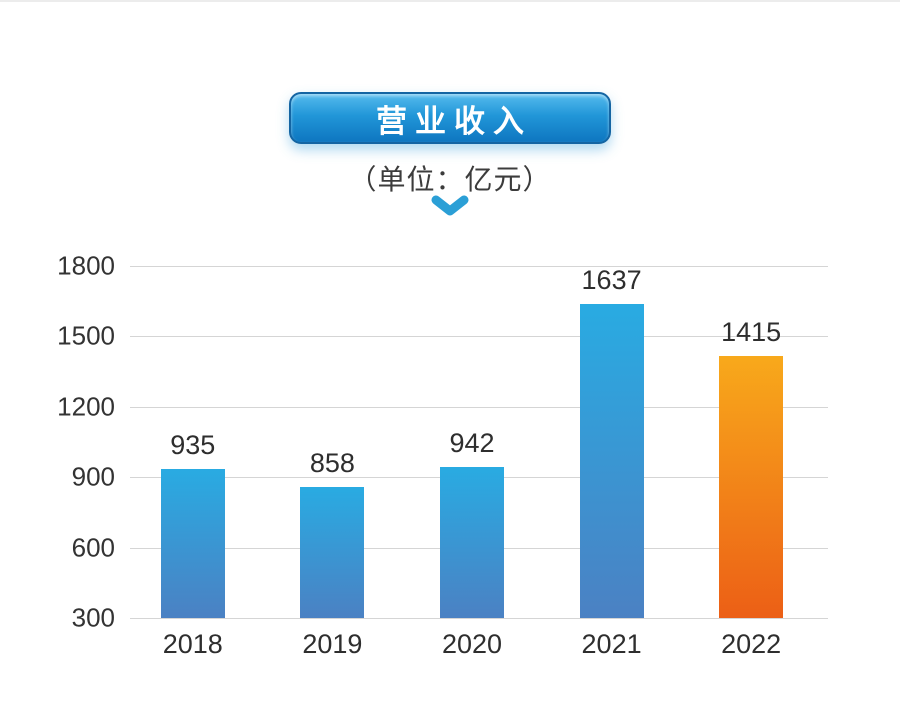 The height and width of the screenshot is (716, 900). Describe the element at coordinates (454, 121) in the screenshot. I see `chart-title: 营业收入` at that location.